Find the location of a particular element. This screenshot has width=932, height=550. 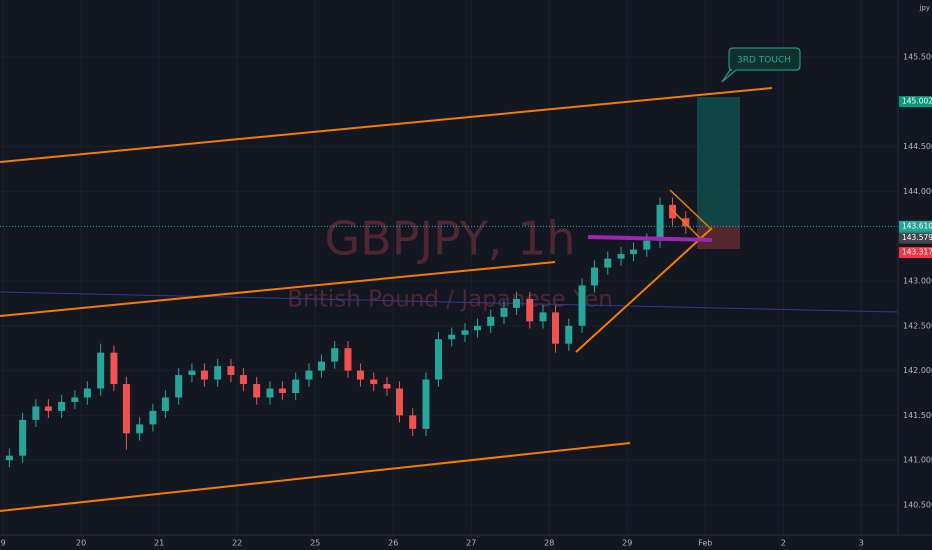

y-tick-label: 141.000 is located at coordinates (917, 460).